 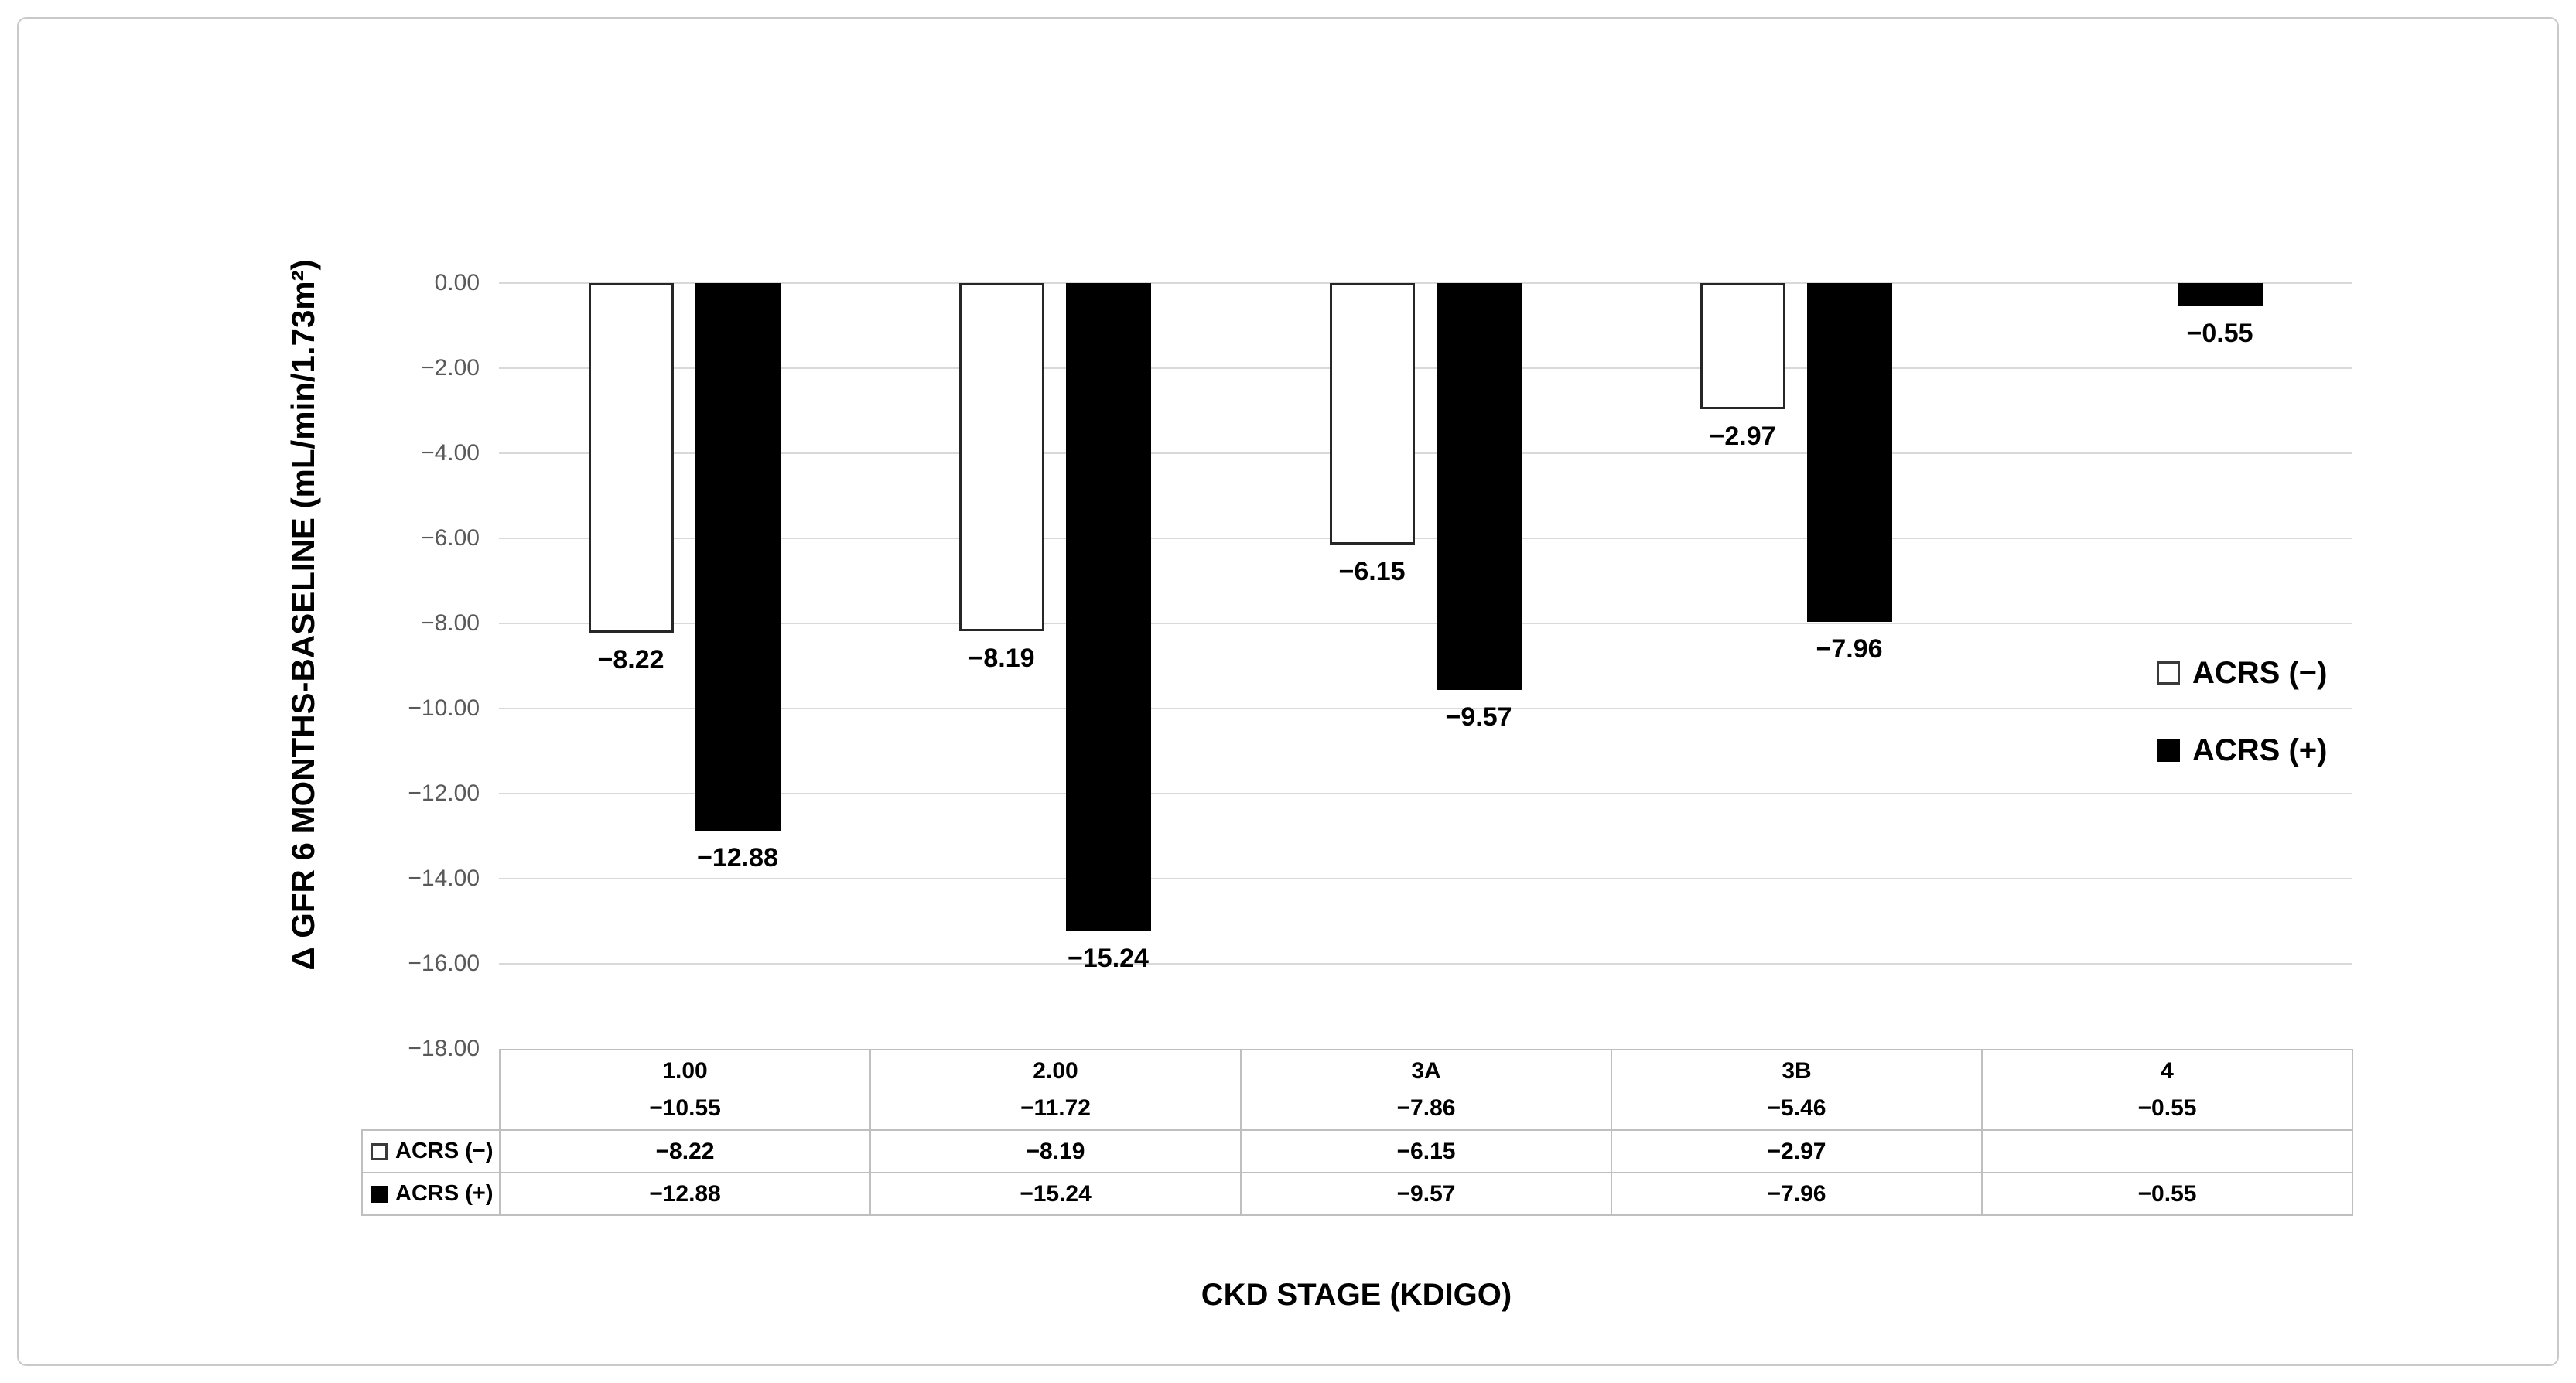 I want to click on category-label: 3B, so click(x=1797, y=1071).